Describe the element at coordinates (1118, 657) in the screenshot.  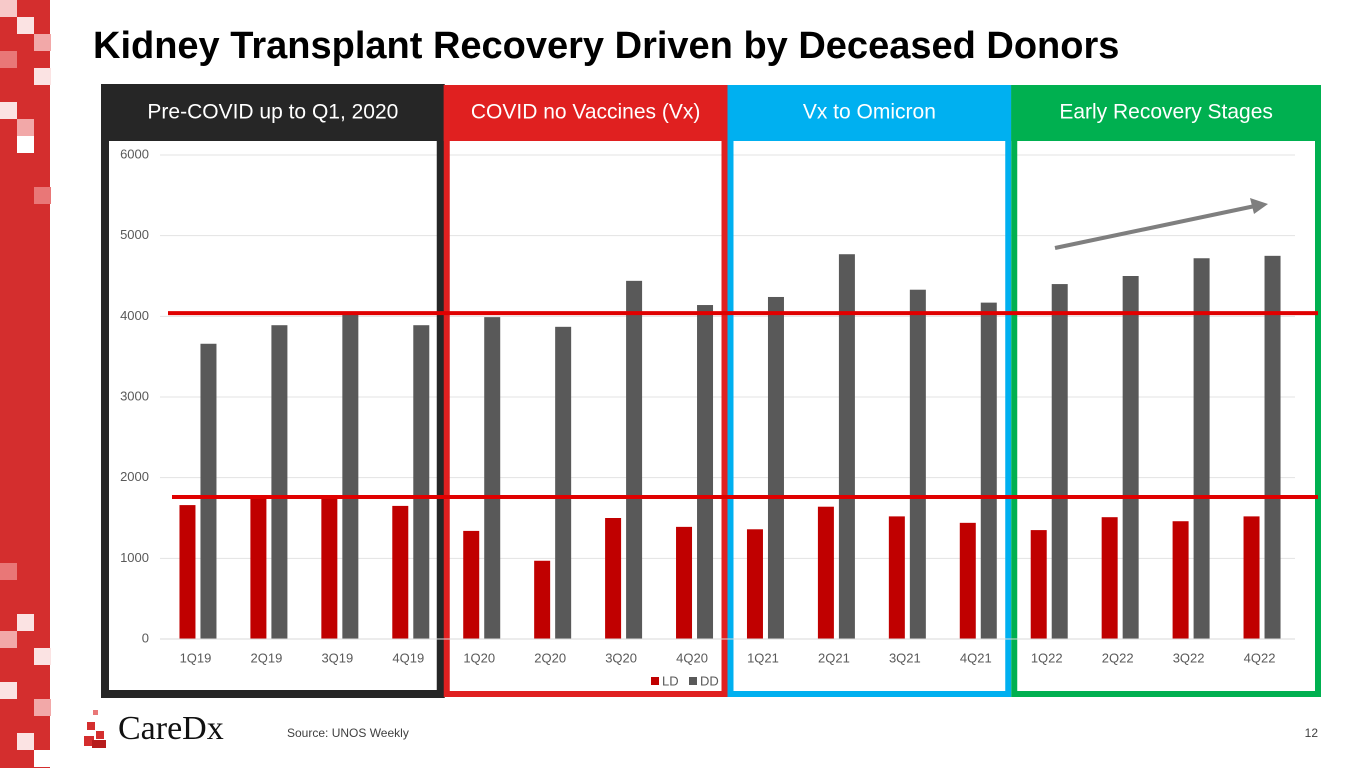
I see `x-tick-label: 2Q22` at that location.